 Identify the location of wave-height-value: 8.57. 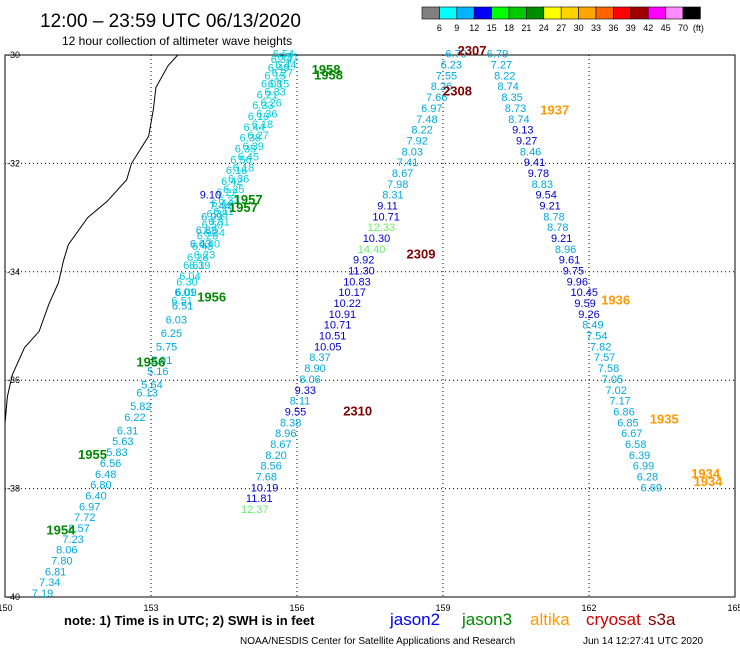
(78, 529).